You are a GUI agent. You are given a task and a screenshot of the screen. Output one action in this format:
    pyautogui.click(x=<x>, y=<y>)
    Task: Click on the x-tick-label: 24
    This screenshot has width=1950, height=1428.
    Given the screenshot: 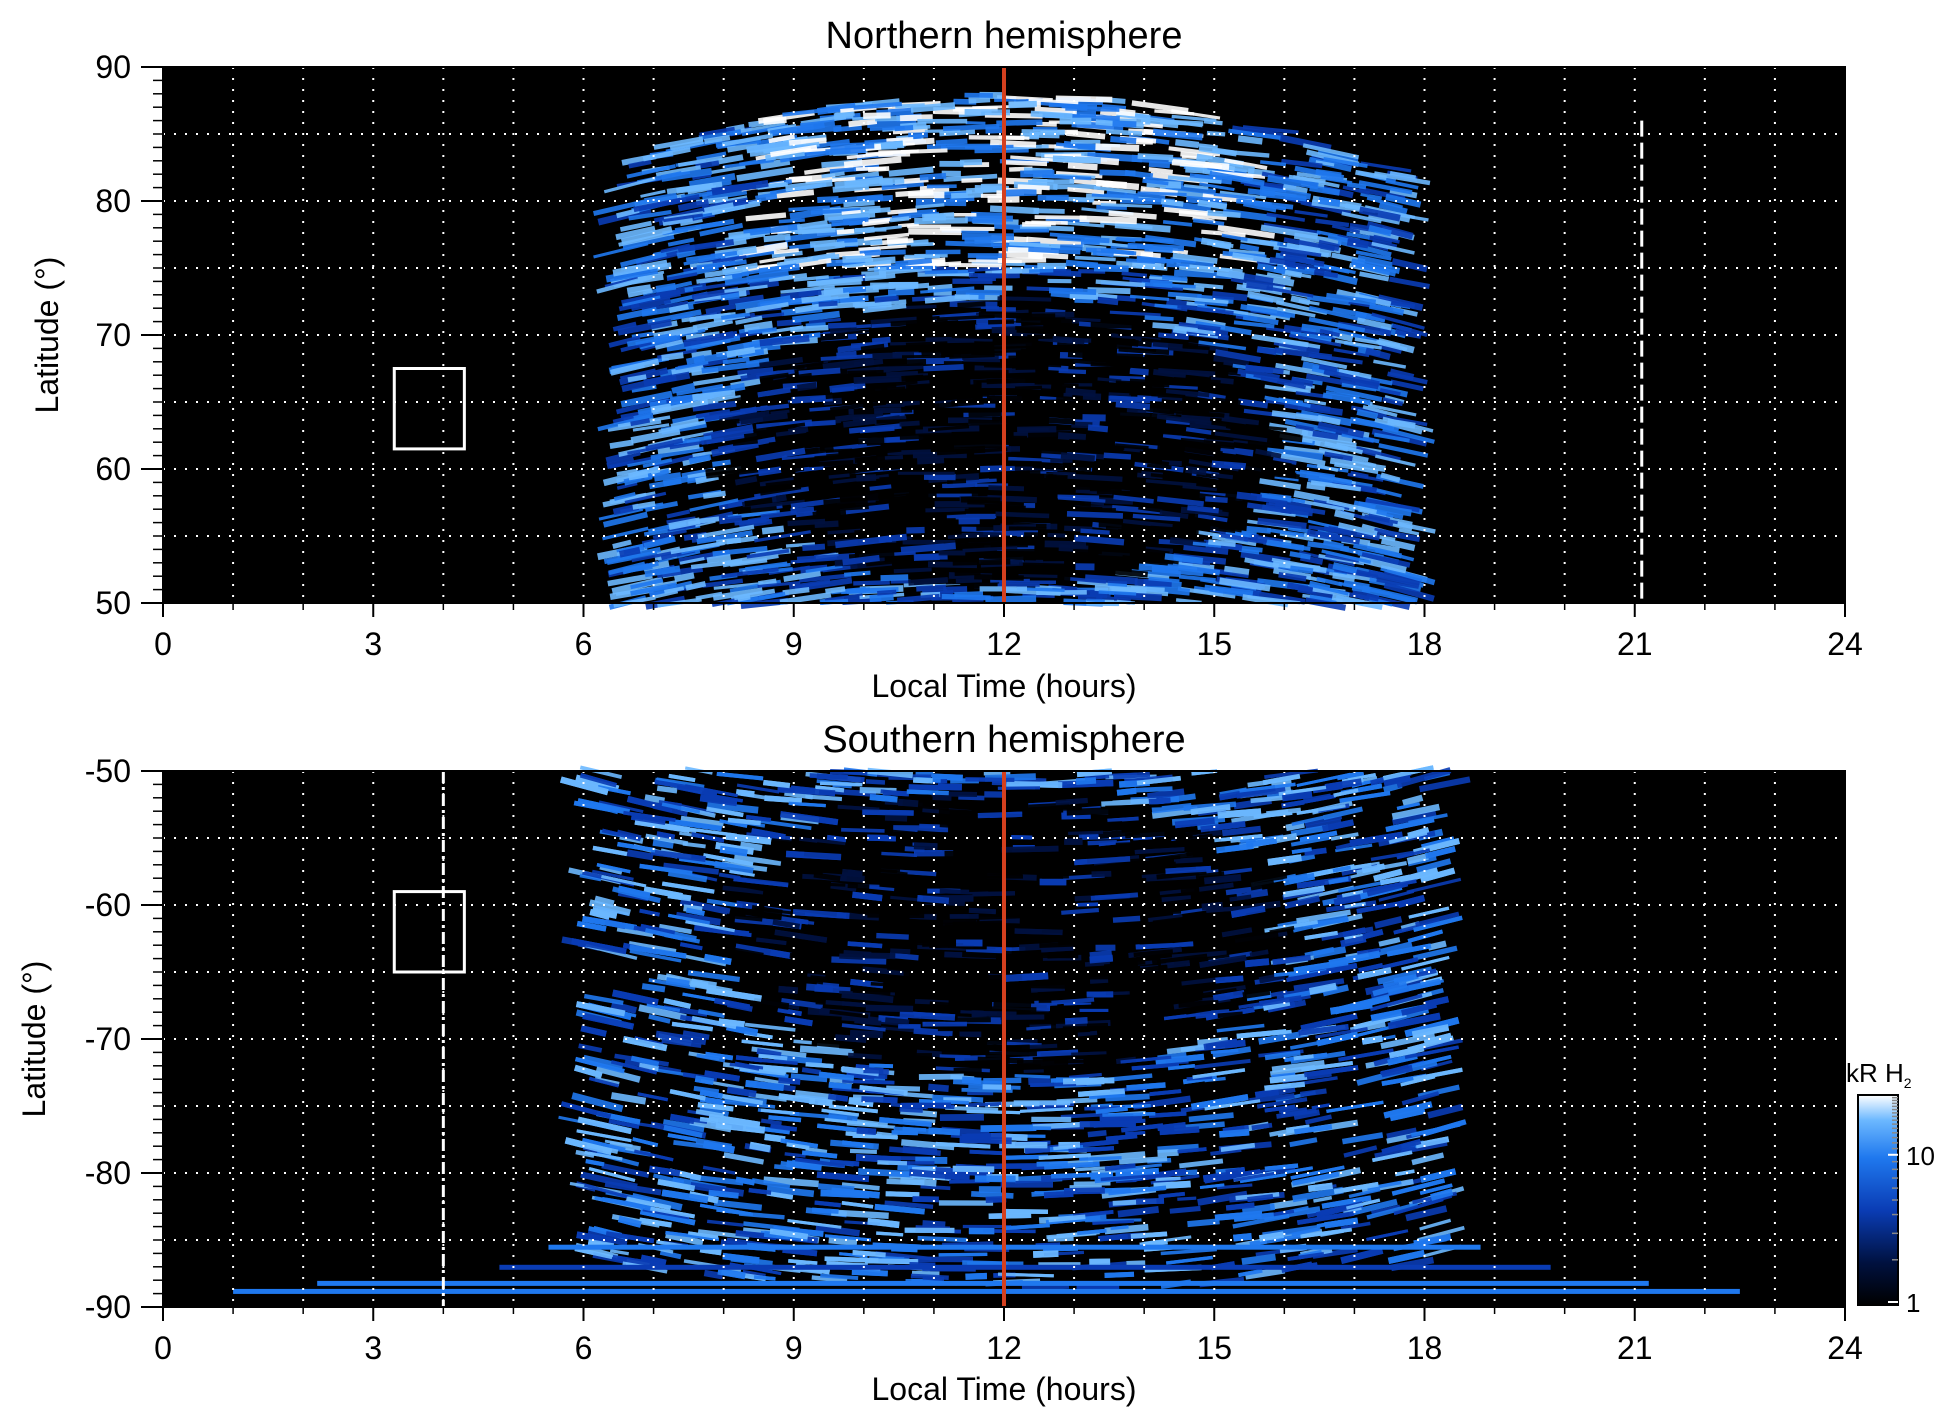 What is the action you would take?
    pyautogui.click(x=1845, y=644)
    